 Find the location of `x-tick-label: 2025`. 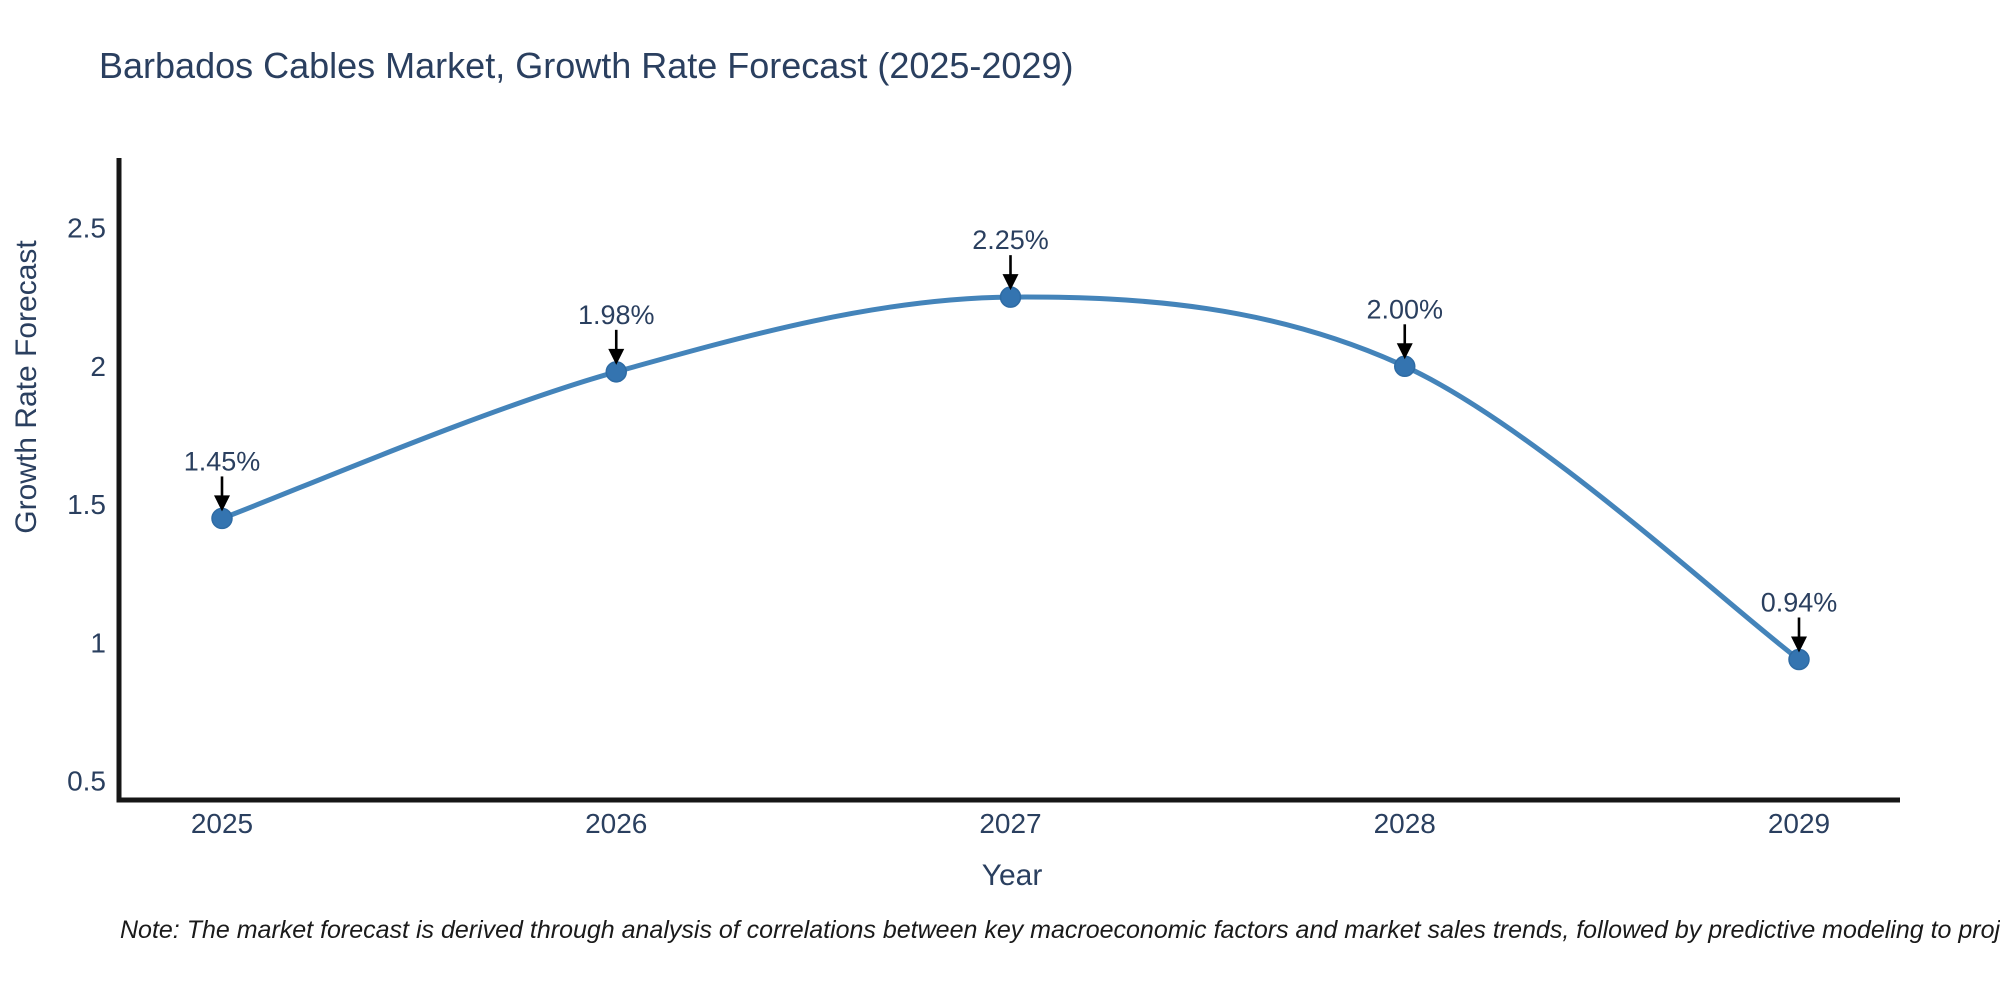

x-tick-label: 2025 is located at coordinates (222, 823).